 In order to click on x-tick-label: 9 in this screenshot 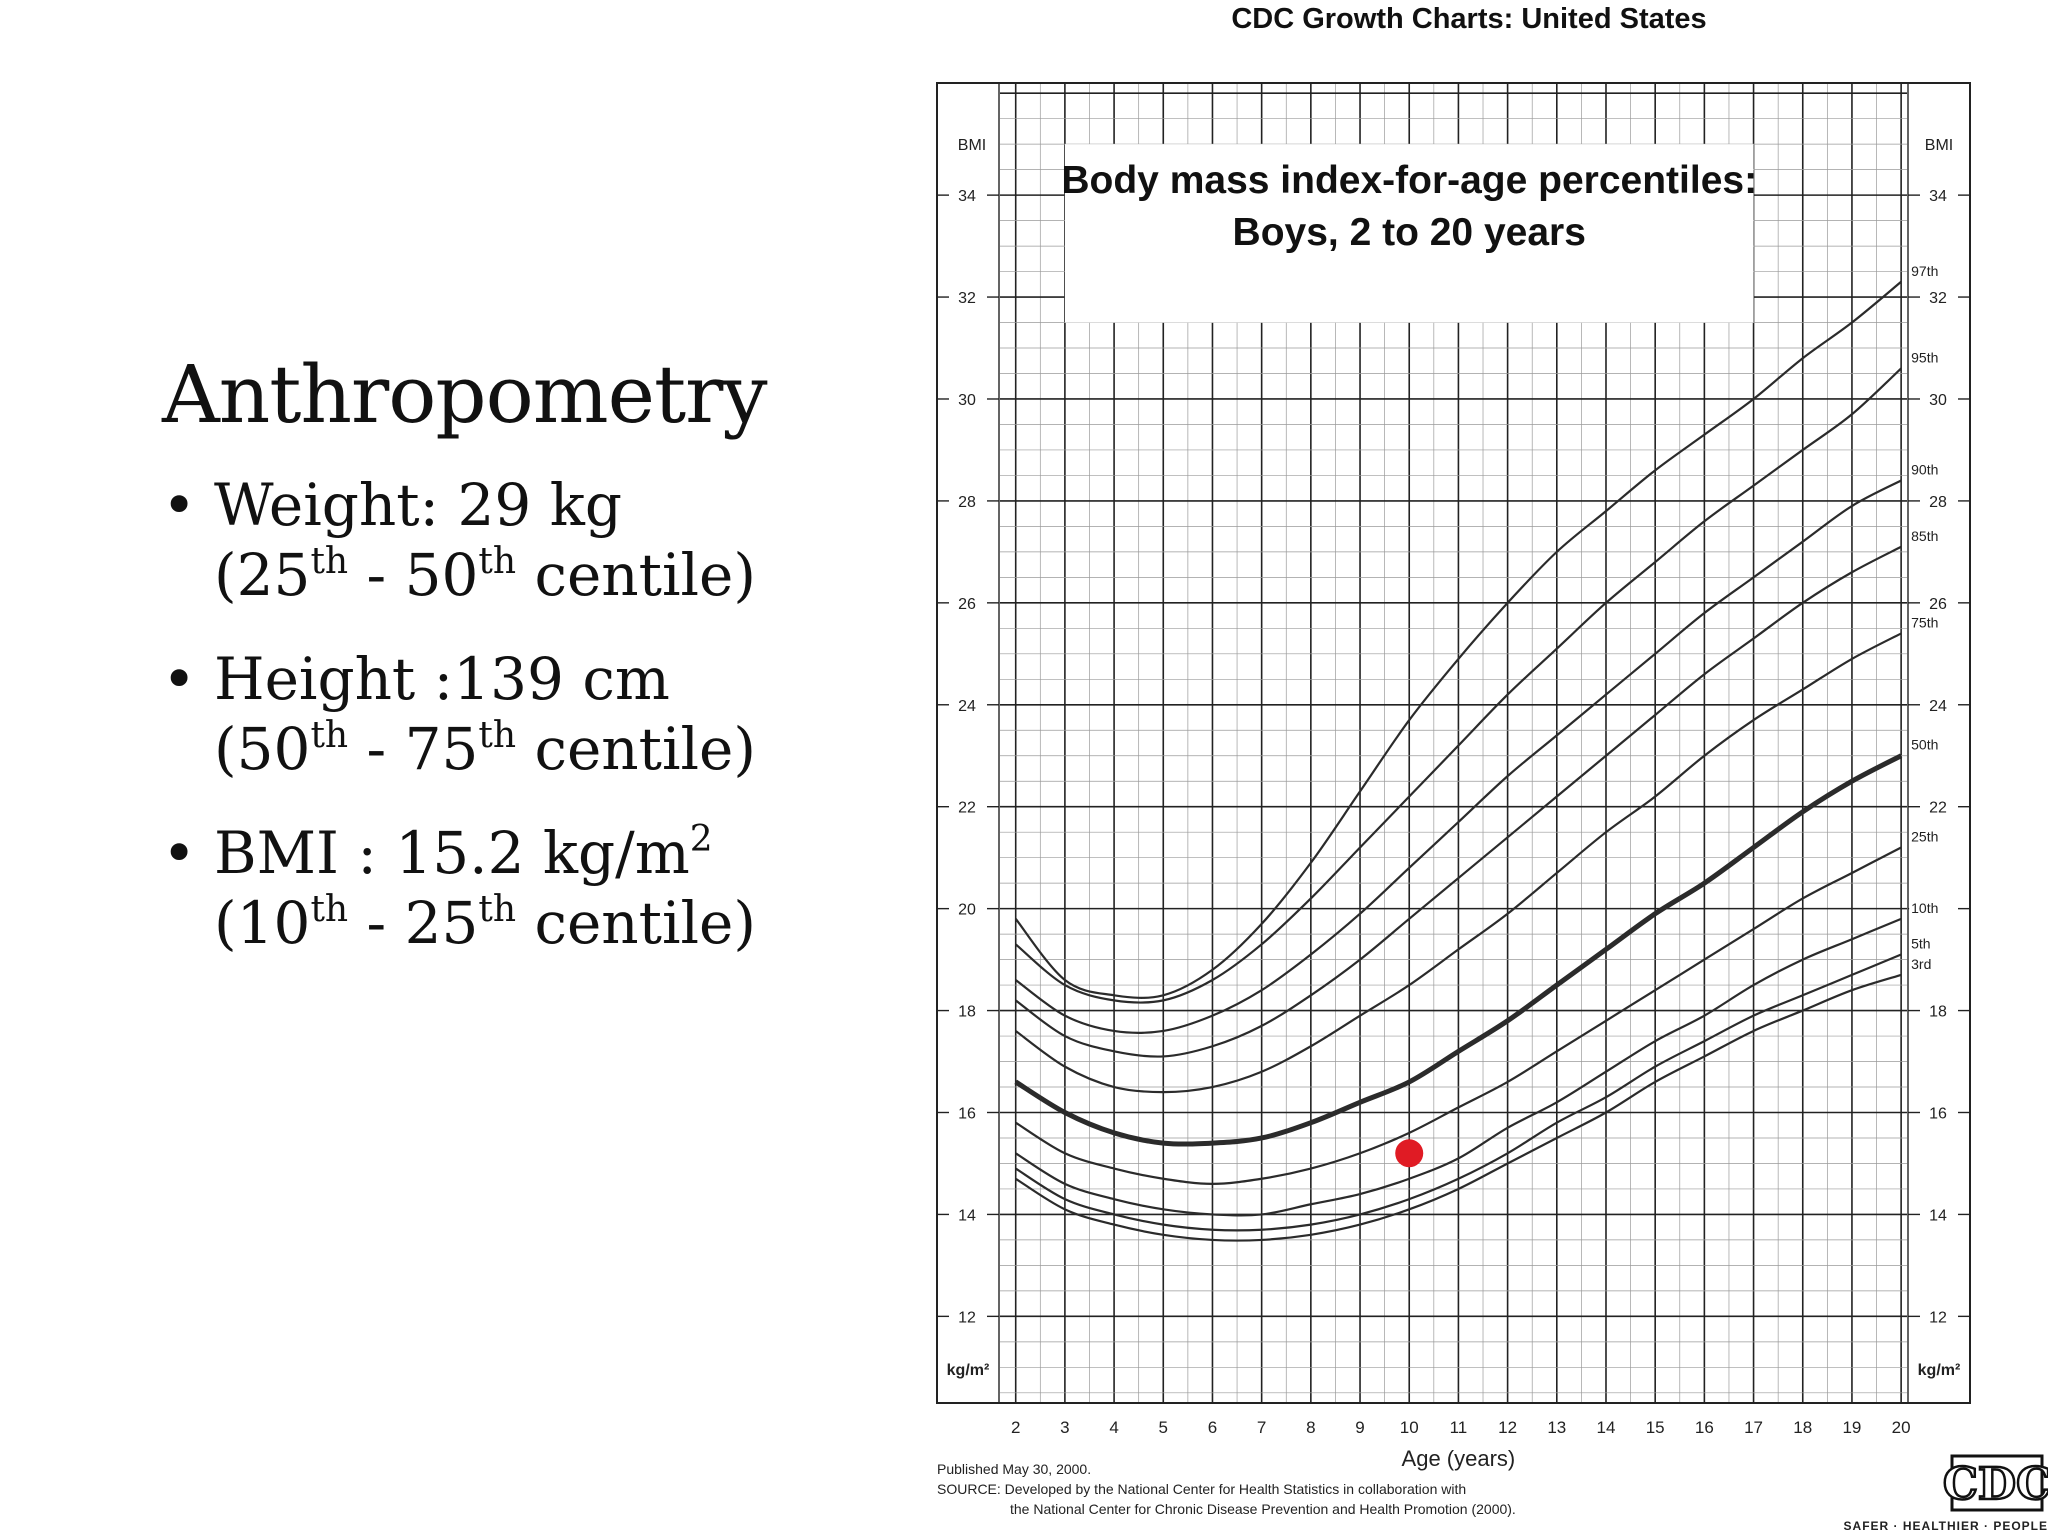, I will do `click(1359, 1427)`.